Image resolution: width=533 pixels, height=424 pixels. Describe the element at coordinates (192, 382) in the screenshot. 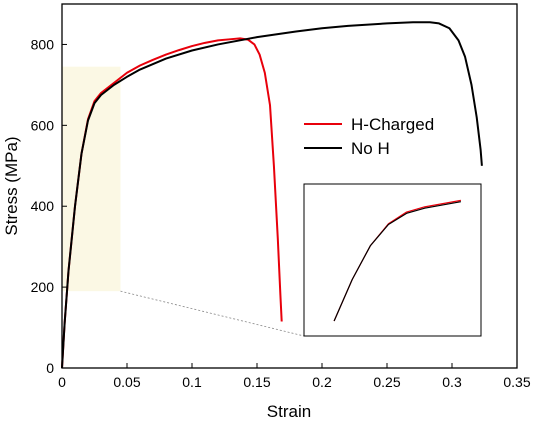

I see `x-tick-label: 0.1` at that location.